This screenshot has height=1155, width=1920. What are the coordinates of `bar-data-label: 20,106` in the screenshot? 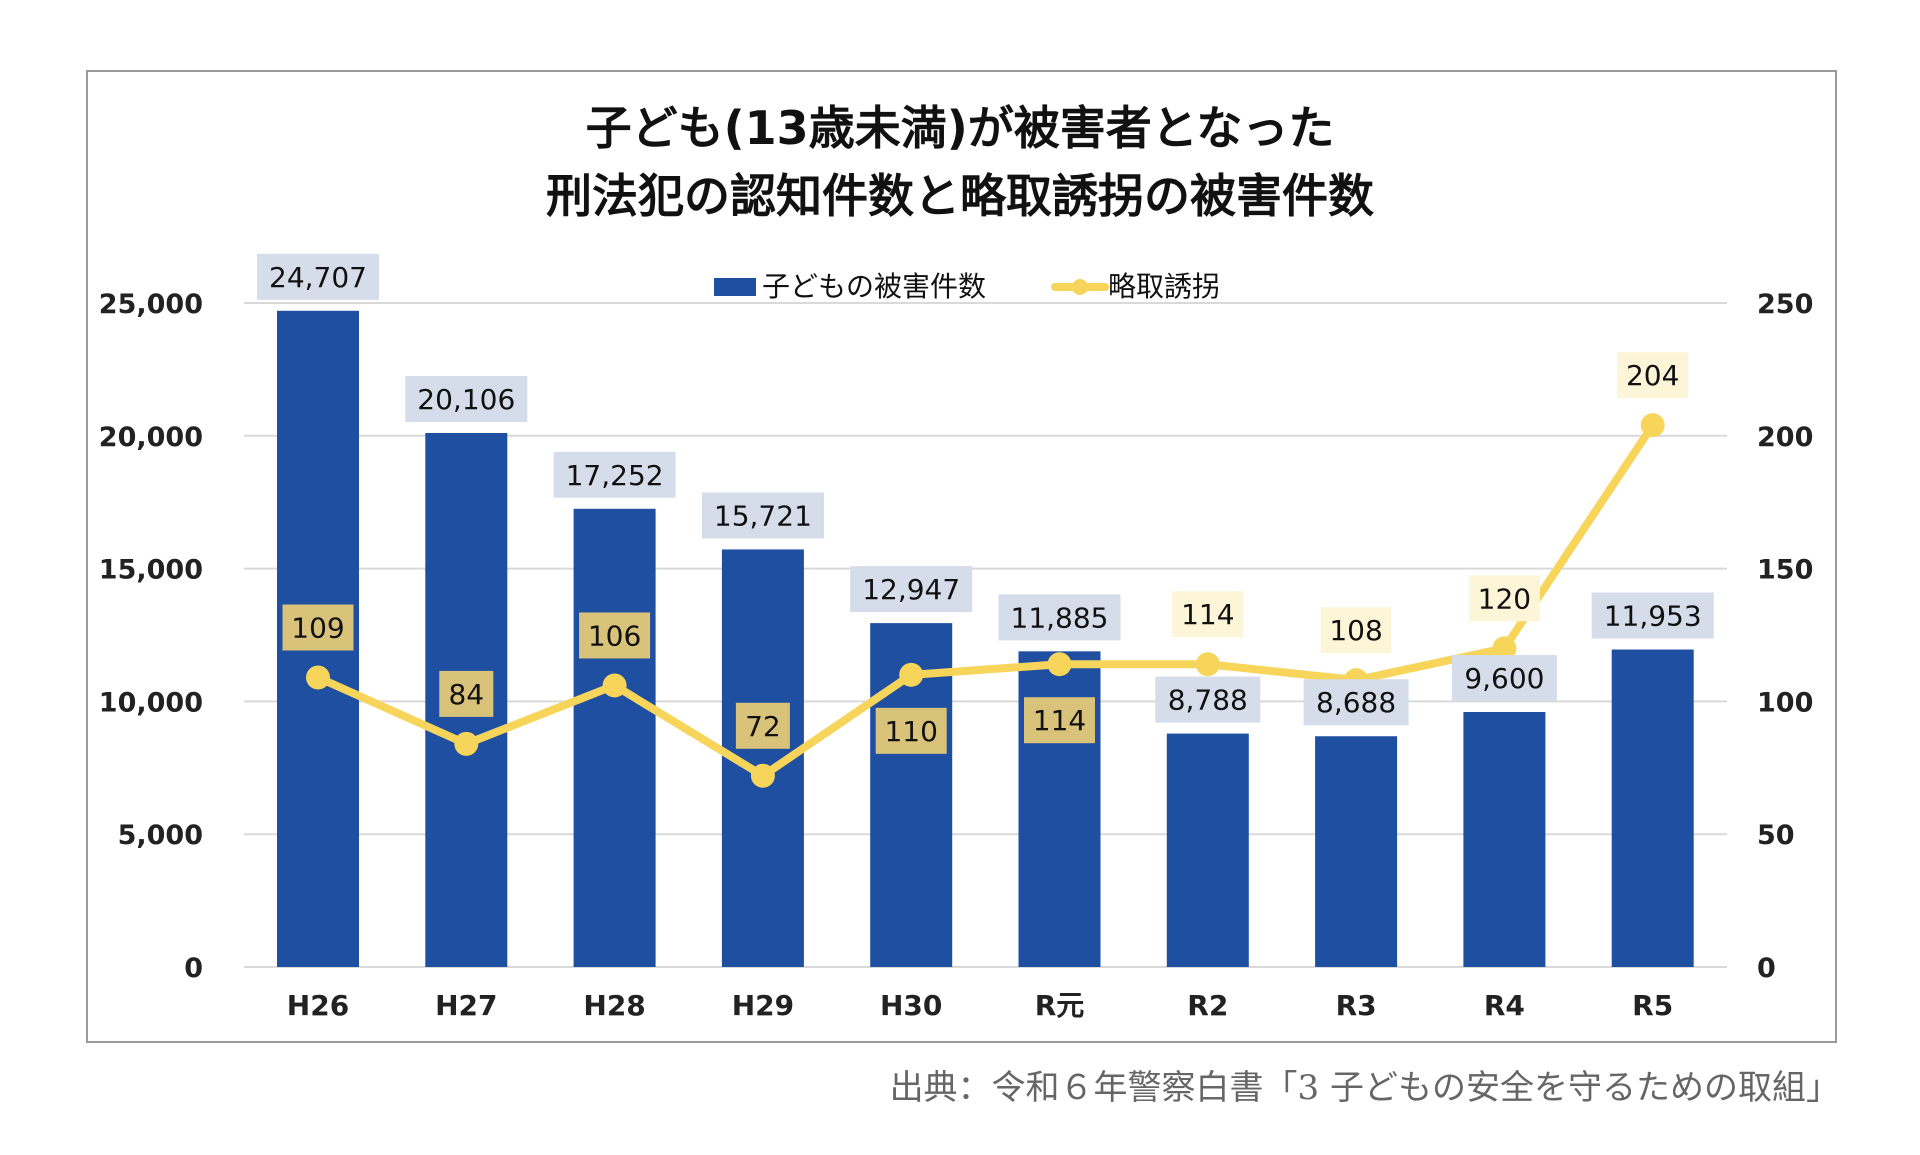 It's located at (466, 399).